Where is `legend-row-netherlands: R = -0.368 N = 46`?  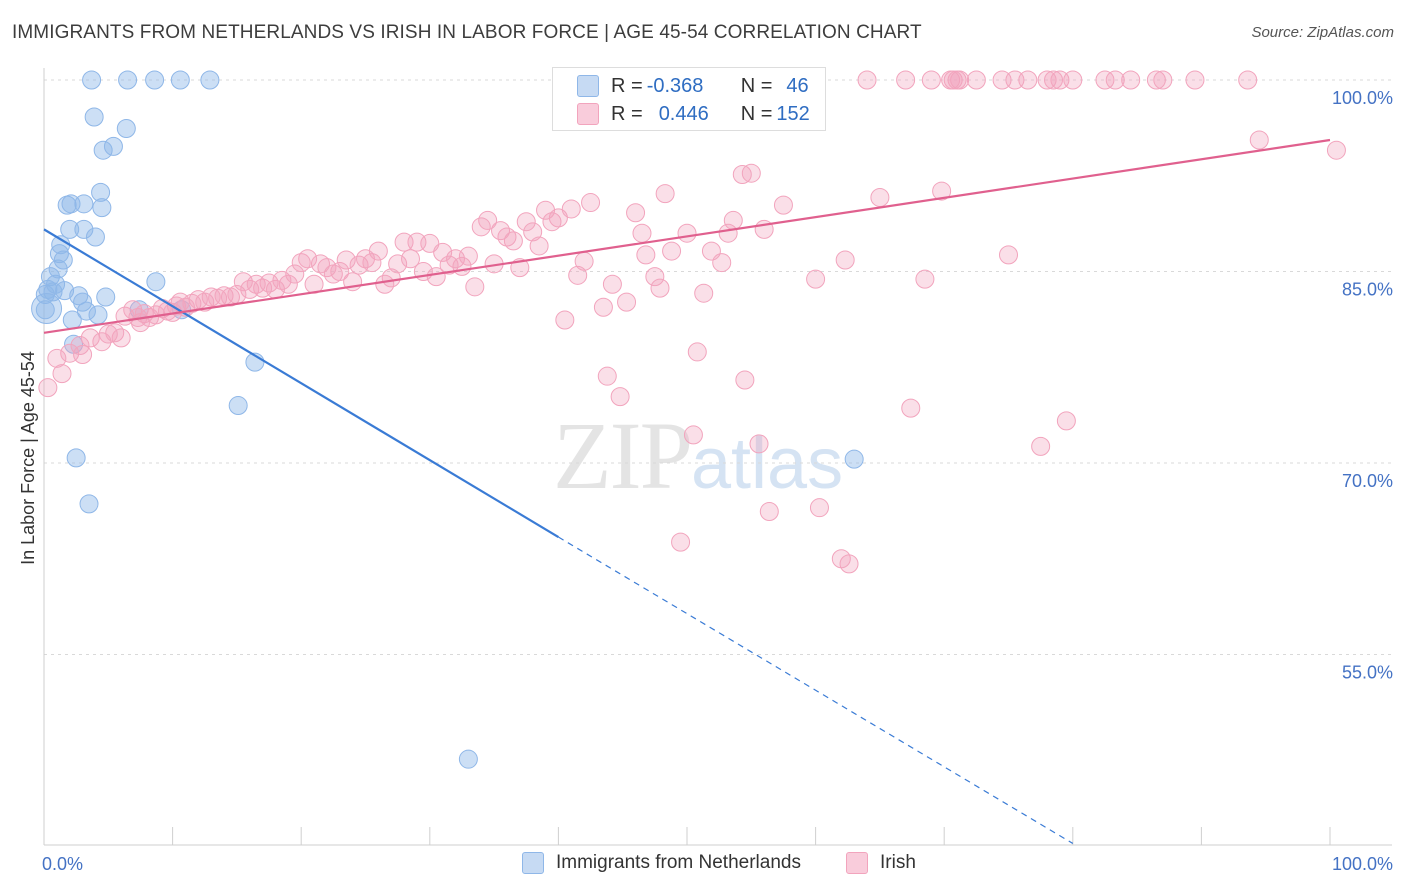
legend-row-netherlands: R = -0.368 N = 46 is located at coordinates (693, 86).